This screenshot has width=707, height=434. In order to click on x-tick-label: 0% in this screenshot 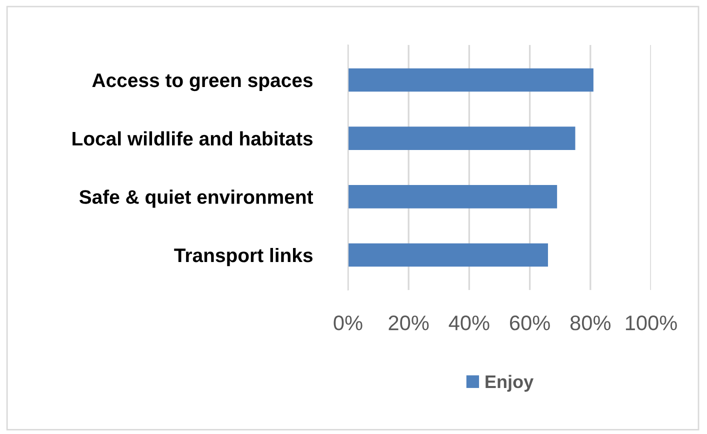, I will do `click(348, 323)`.